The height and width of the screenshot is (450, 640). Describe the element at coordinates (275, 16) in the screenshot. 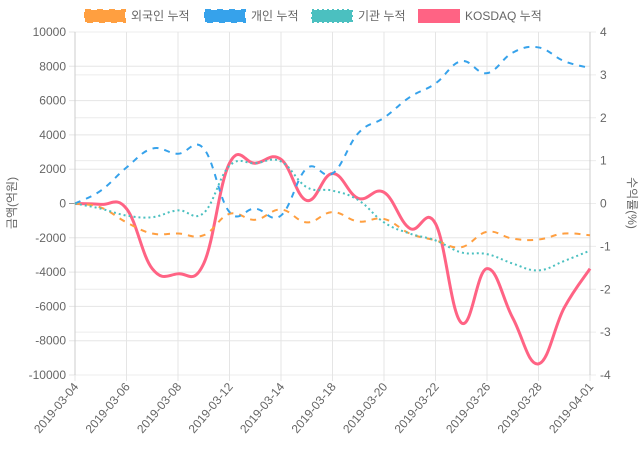

I see `legend-label: 개인 누적` at that location.